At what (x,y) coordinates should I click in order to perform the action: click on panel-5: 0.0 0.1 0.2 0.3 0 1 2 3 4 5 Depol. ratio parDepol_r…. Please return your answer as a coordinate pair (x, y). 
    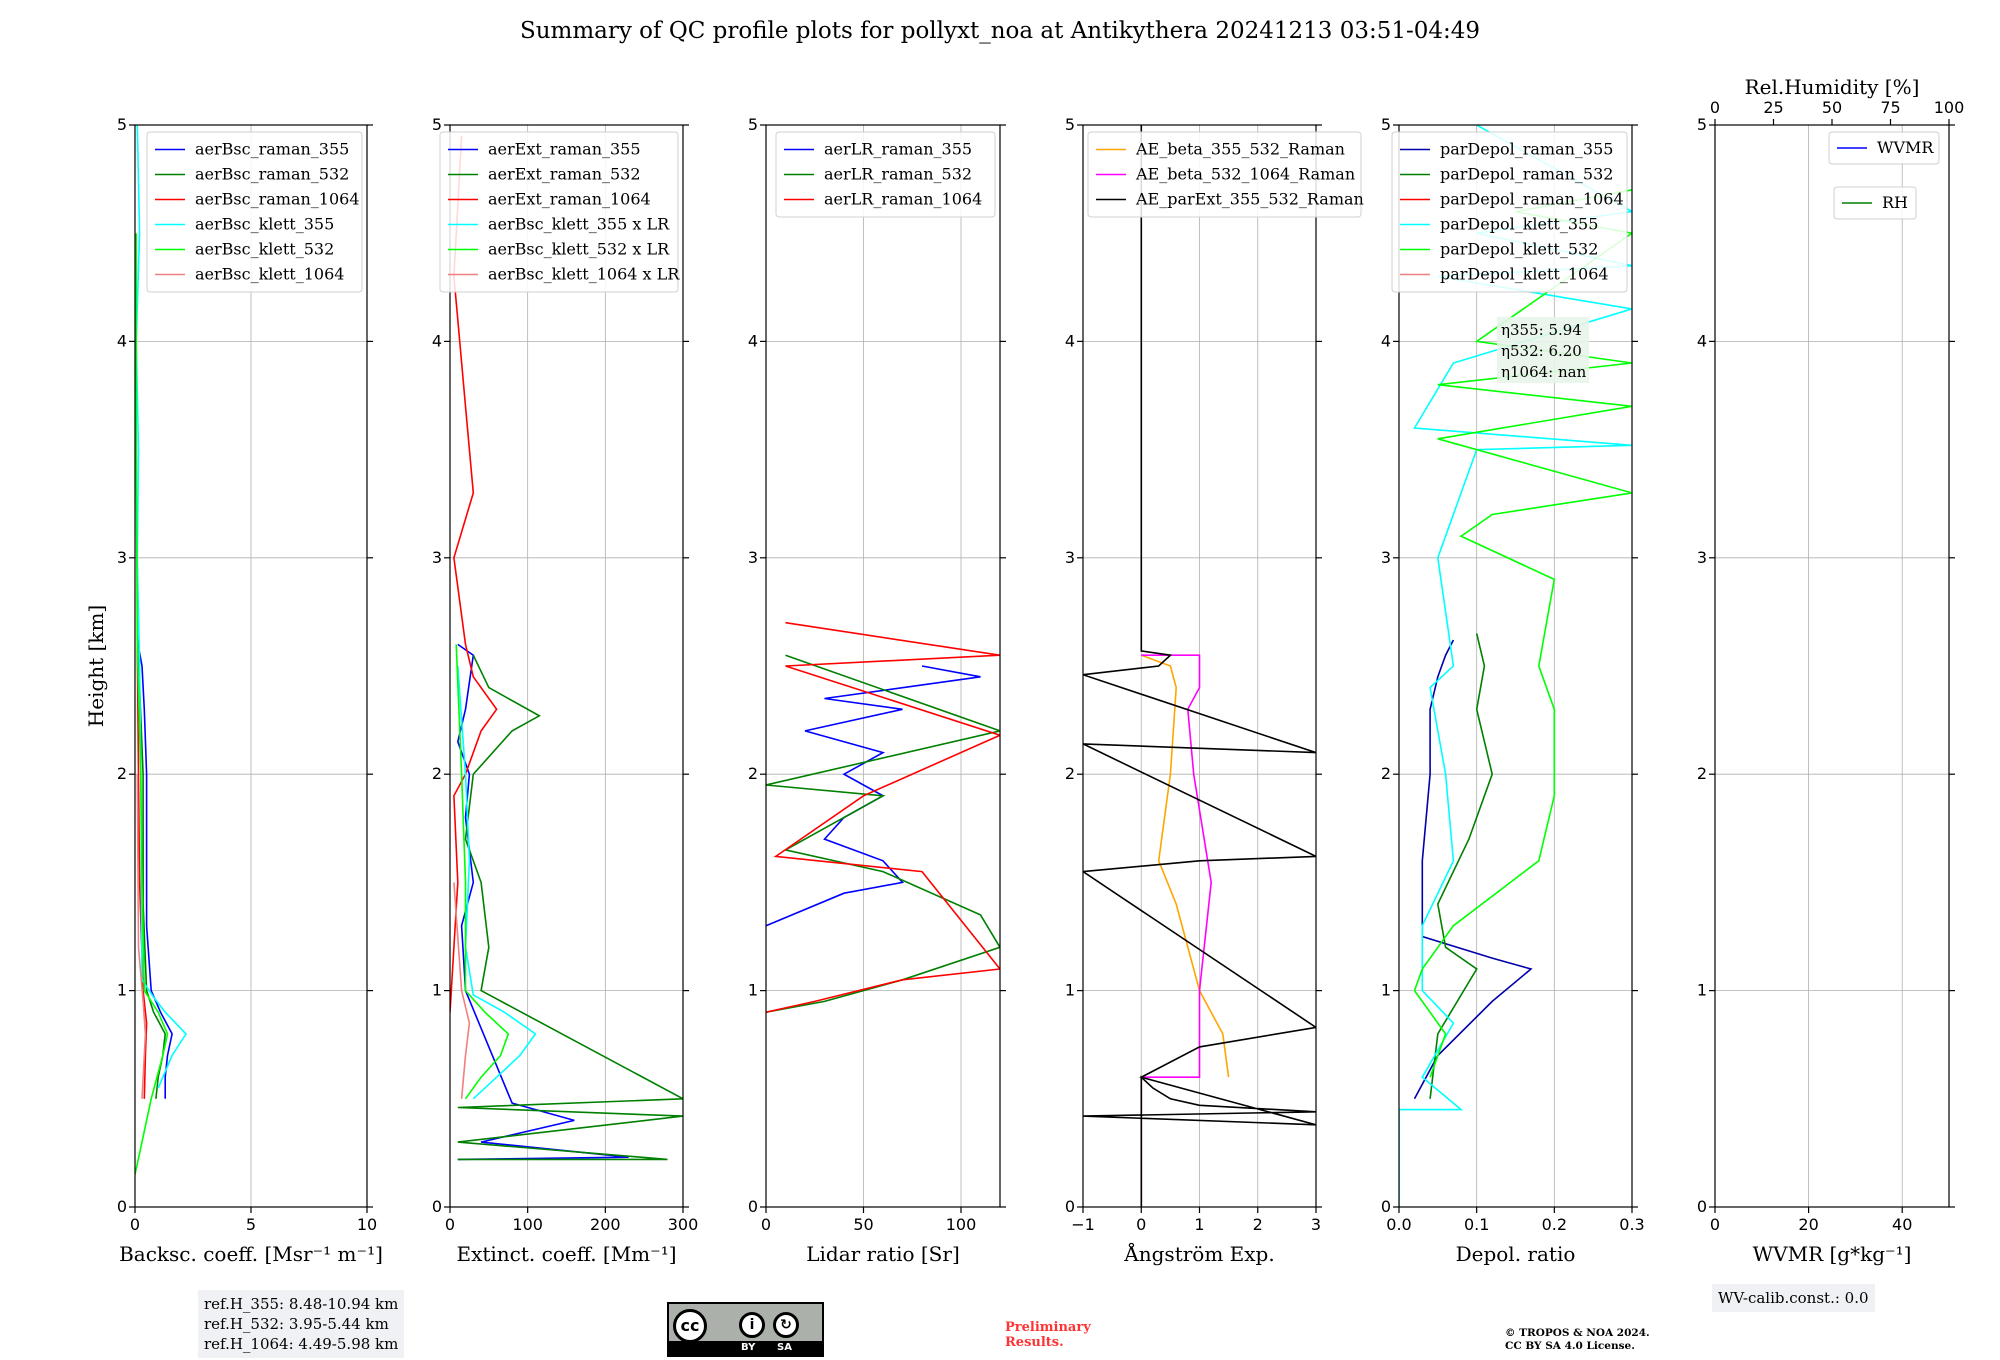
    Looking at the image, I should click on (1513, 690).